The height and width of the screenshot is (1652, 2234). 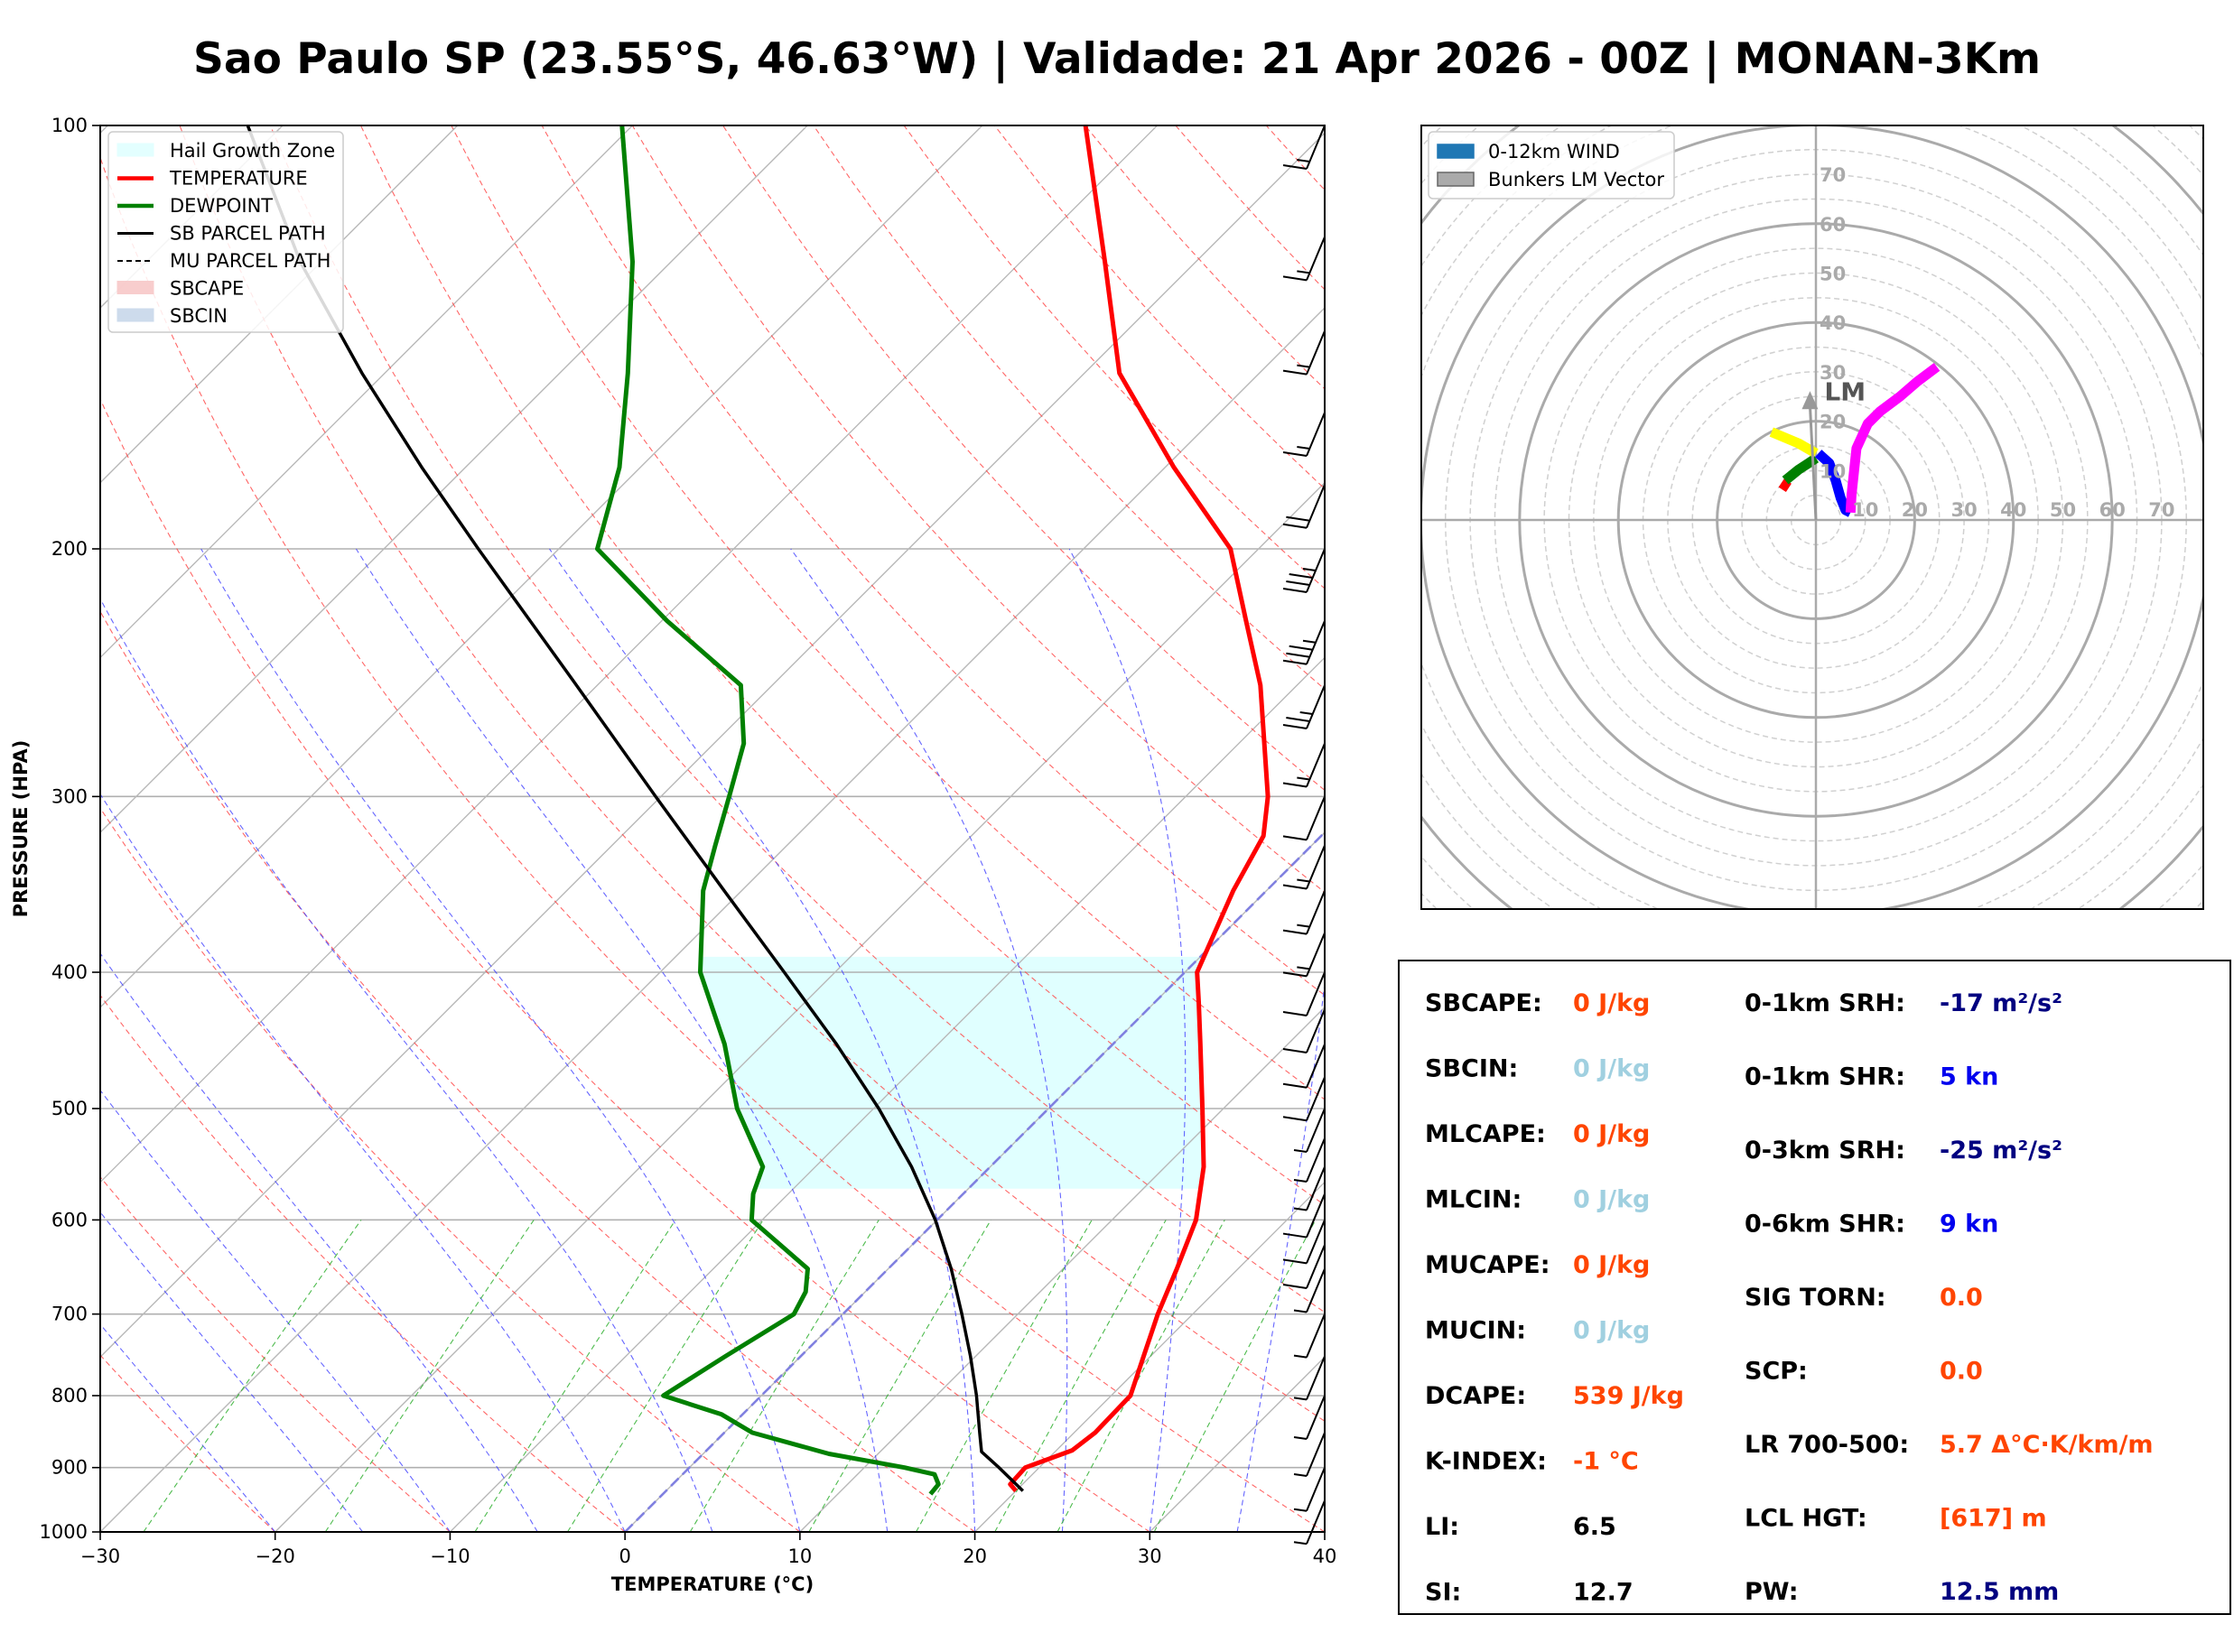 What do you see at coordinates (1969, 1077) in the screenshot?
I see `index-value: 5 kn` at bounding box center [1969, 1077].